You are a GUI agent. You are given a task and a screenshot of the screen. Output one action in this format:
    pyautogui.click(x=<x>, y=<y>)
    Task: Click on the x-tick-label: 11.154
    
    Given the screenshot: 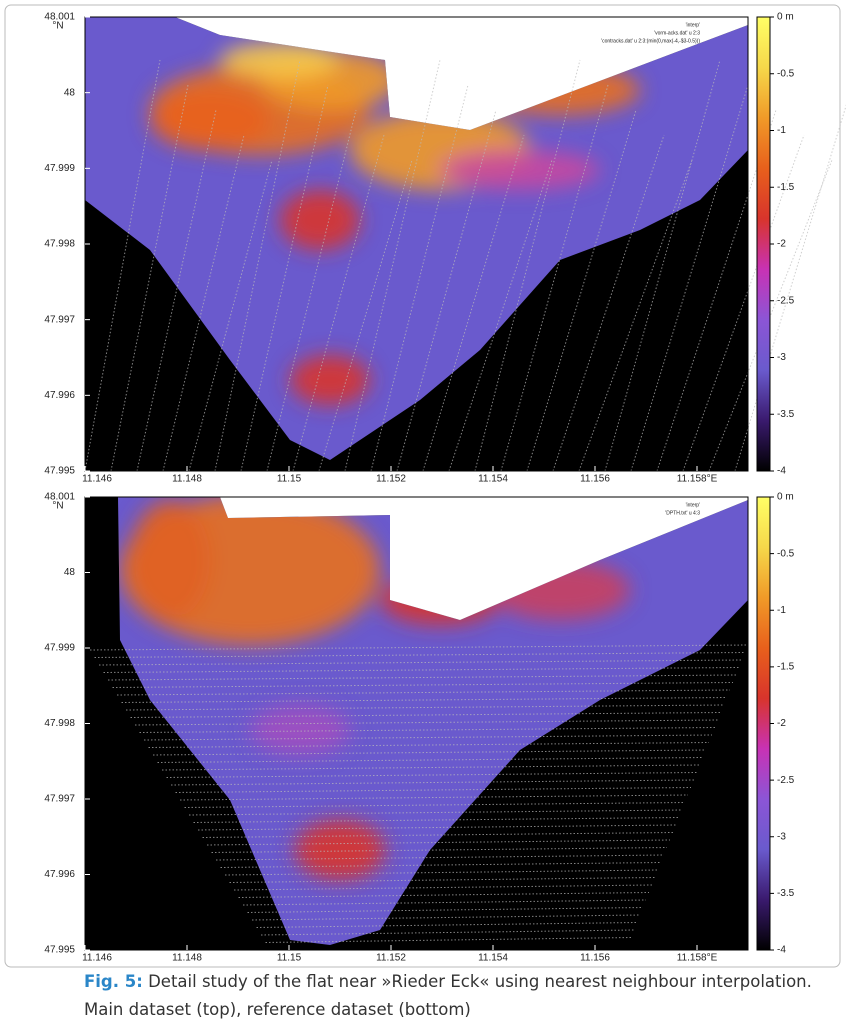 What is the action you would take?
    pyautogui.click(x=493, y=958)
    